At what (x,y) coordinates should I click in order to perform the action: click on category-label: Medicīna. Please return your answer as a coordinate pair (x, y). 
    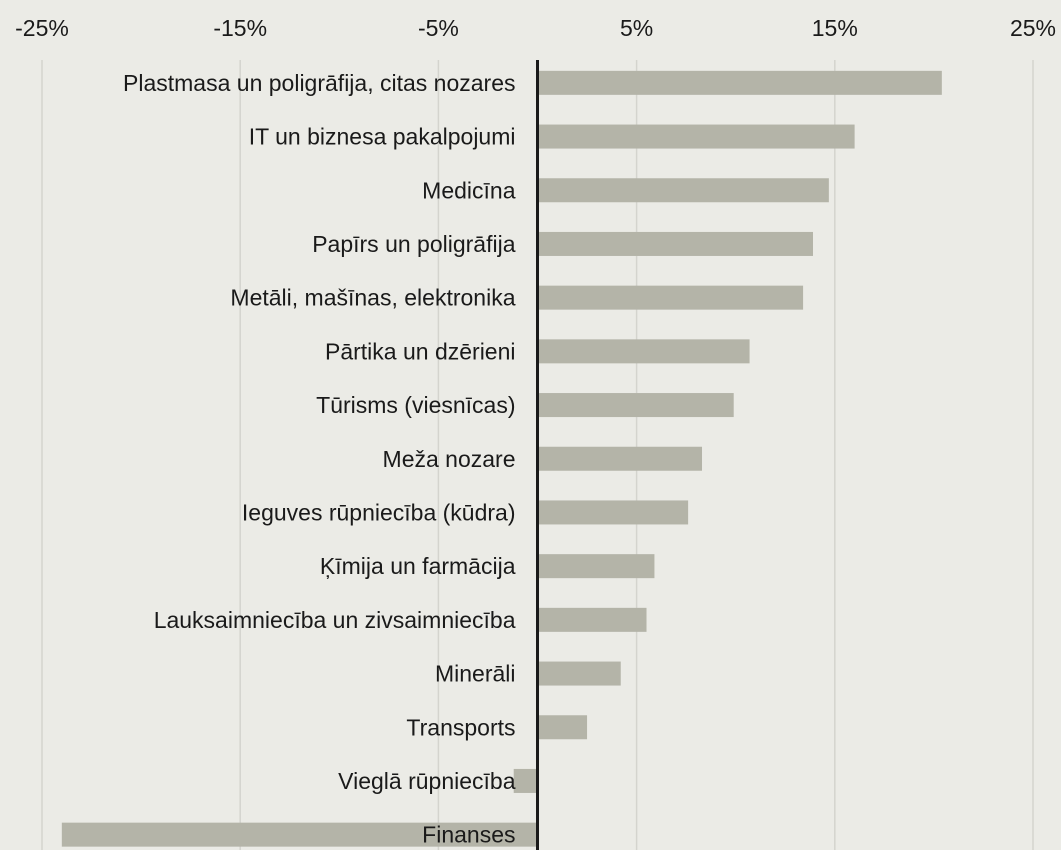
    Looking at the image, I should click on (469, 190).